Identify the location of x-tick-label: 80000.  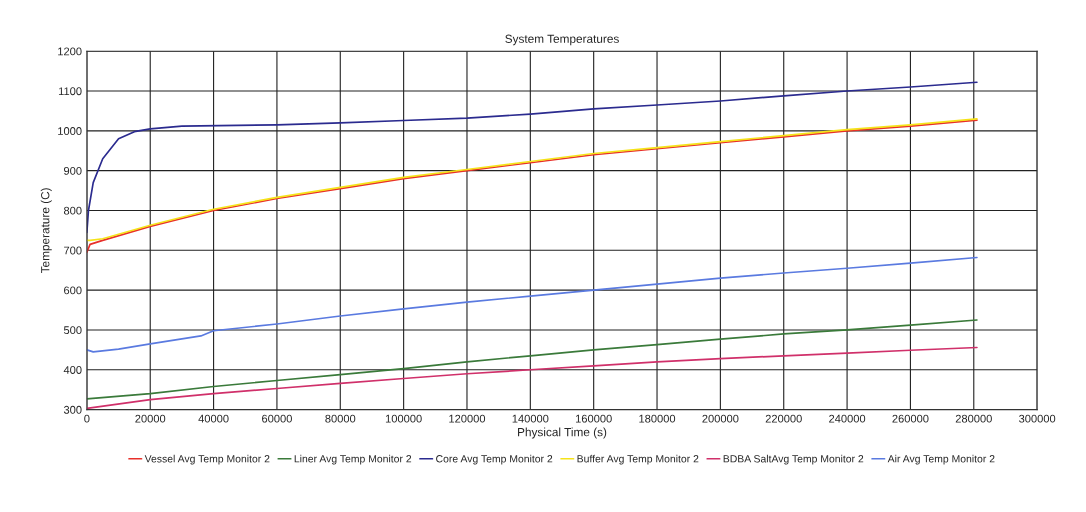
(340, 418).